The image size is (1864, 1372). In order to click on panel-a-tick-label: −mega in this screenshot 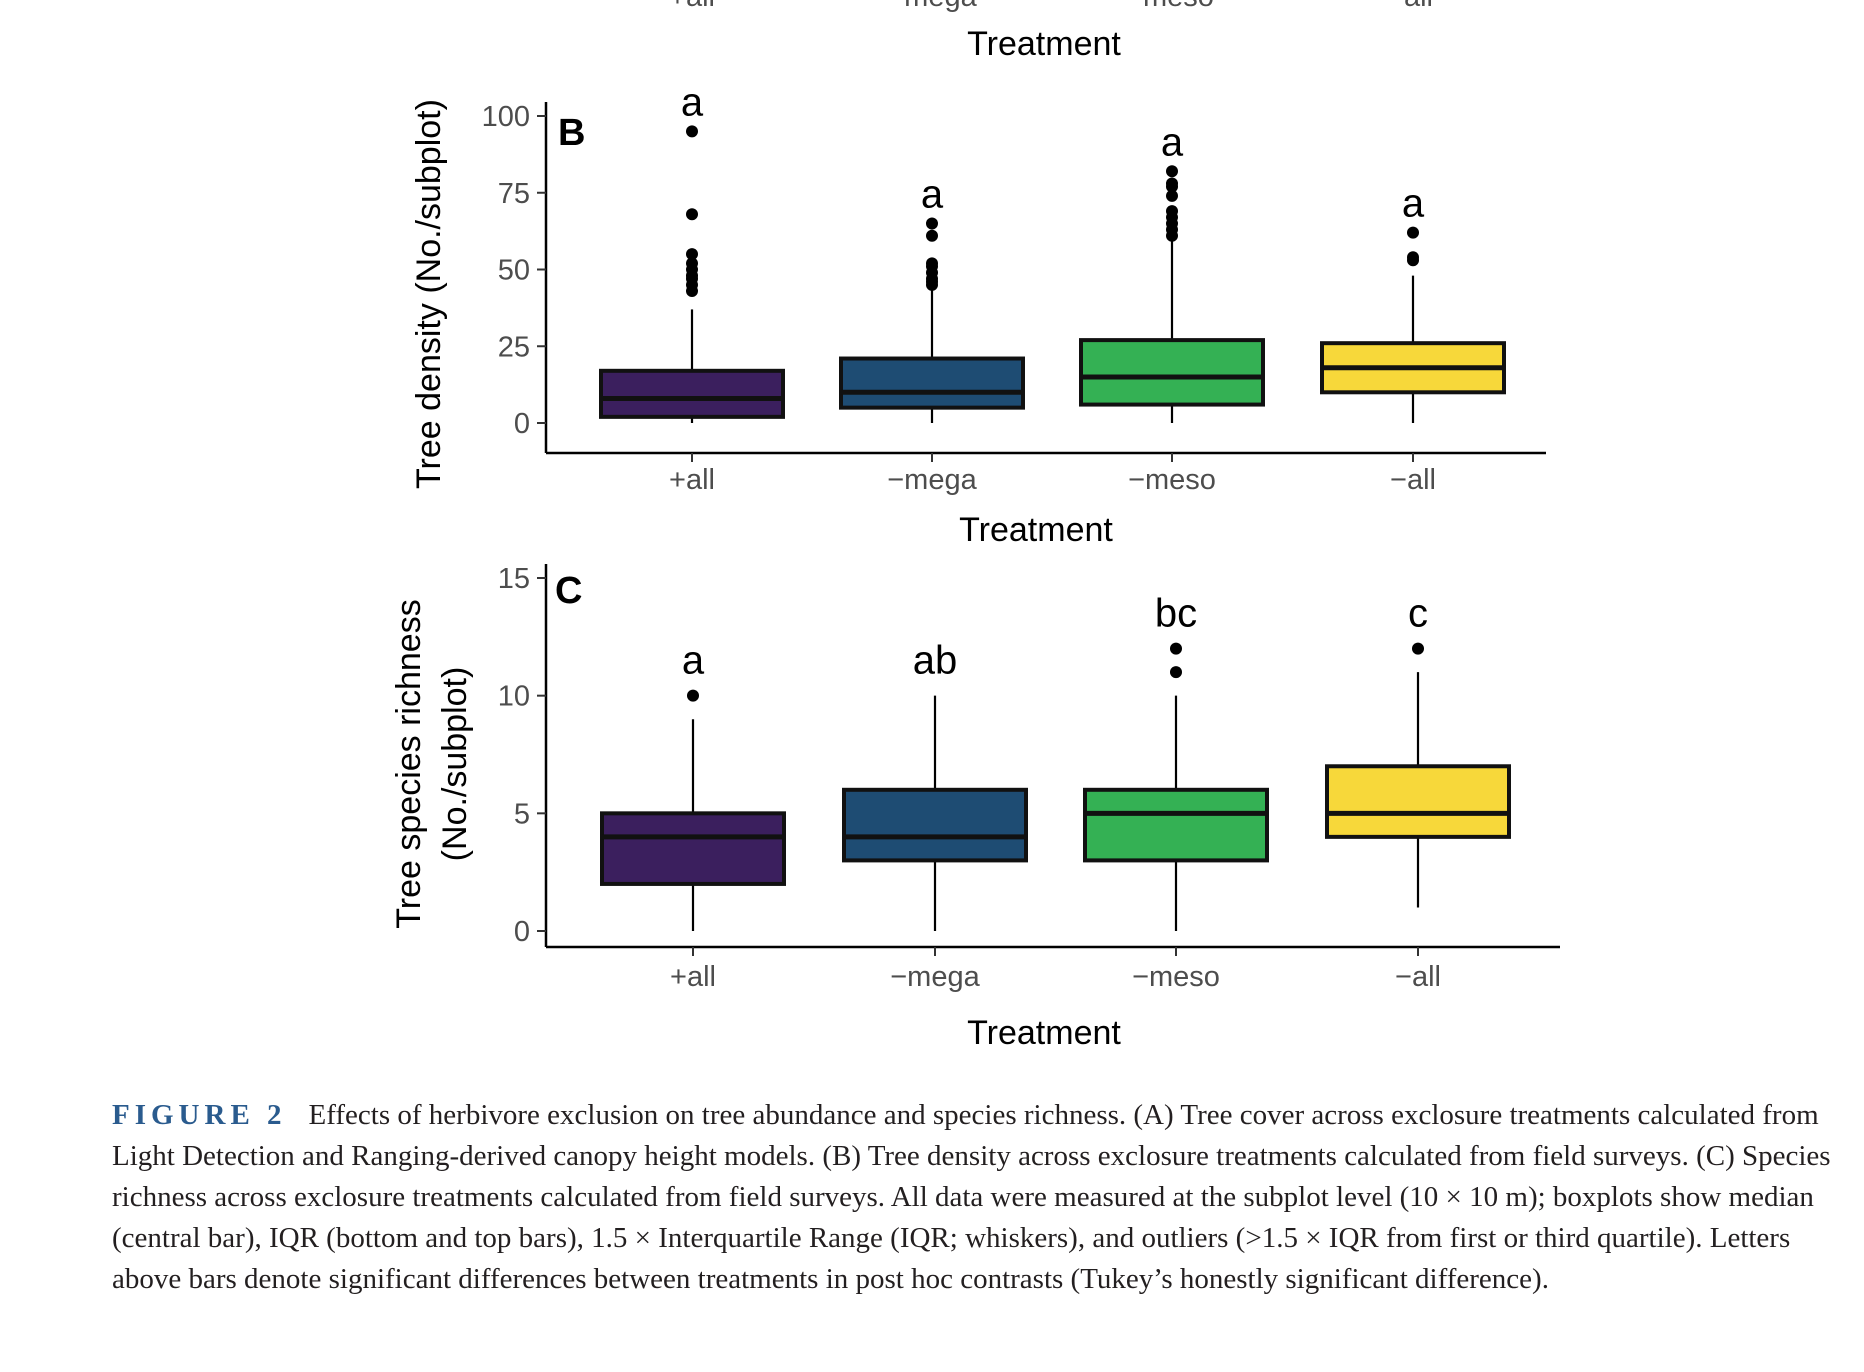, I will do `click(932, 6)`.